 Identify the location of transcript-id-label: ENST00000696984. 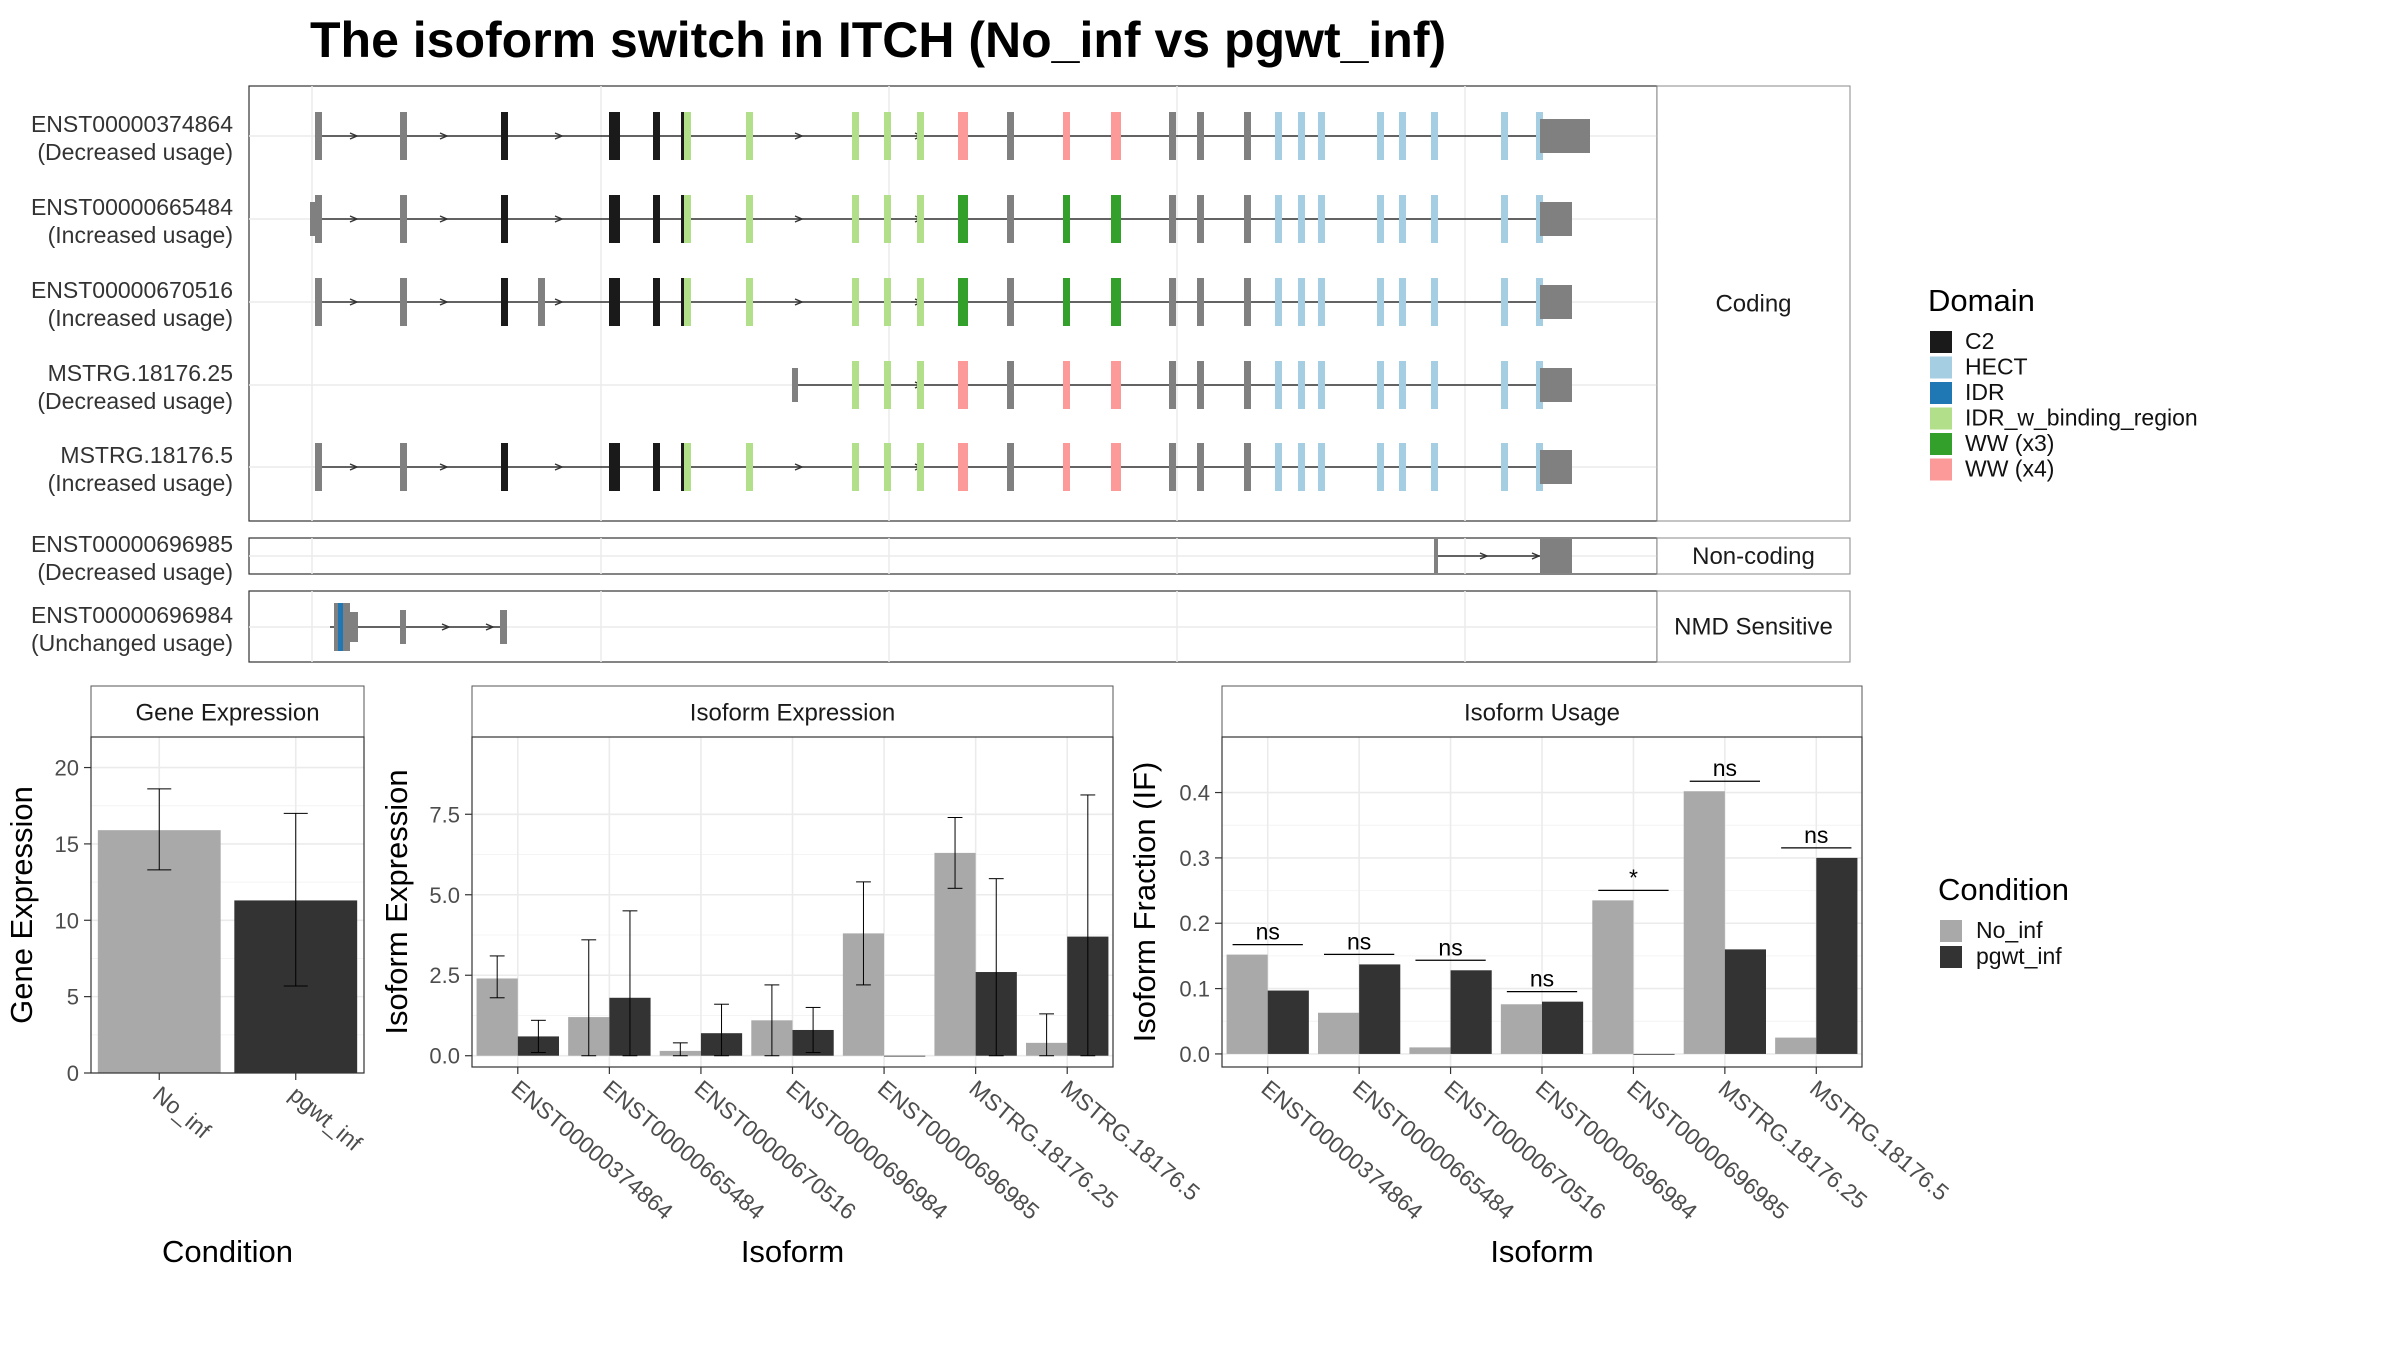
(132, 615).